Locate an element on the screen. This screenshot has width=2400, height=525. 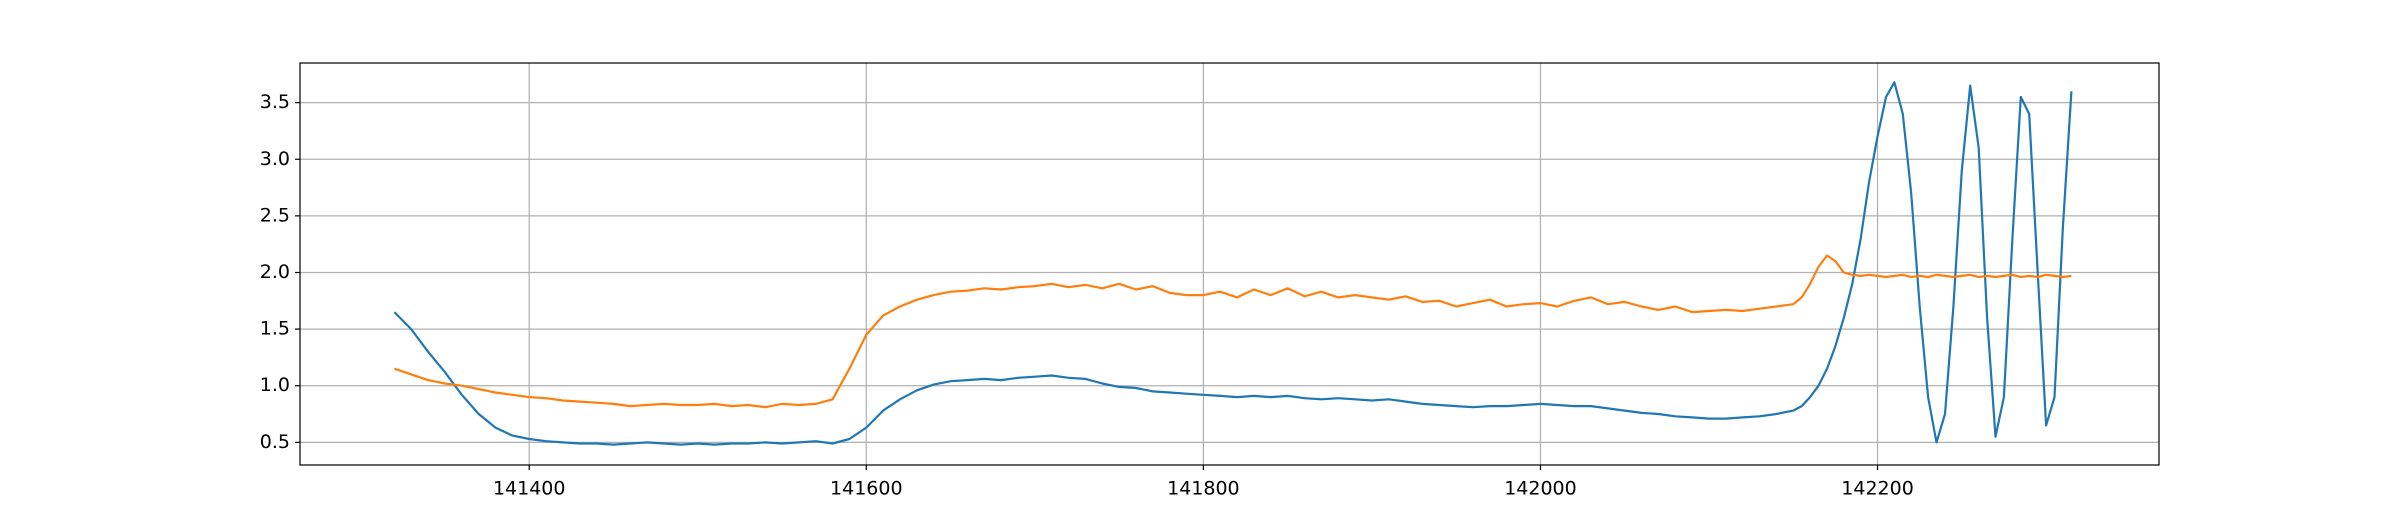
y-tick-label: 1.0 is located at coordinates (275, 385).